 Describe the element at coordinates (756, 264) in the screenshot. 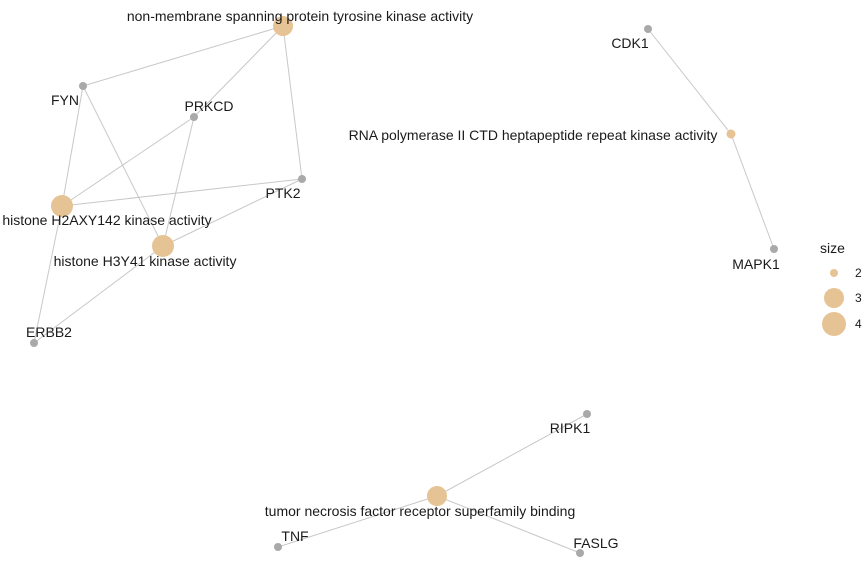

I see `label-mapk1: MAPK1` at that location.